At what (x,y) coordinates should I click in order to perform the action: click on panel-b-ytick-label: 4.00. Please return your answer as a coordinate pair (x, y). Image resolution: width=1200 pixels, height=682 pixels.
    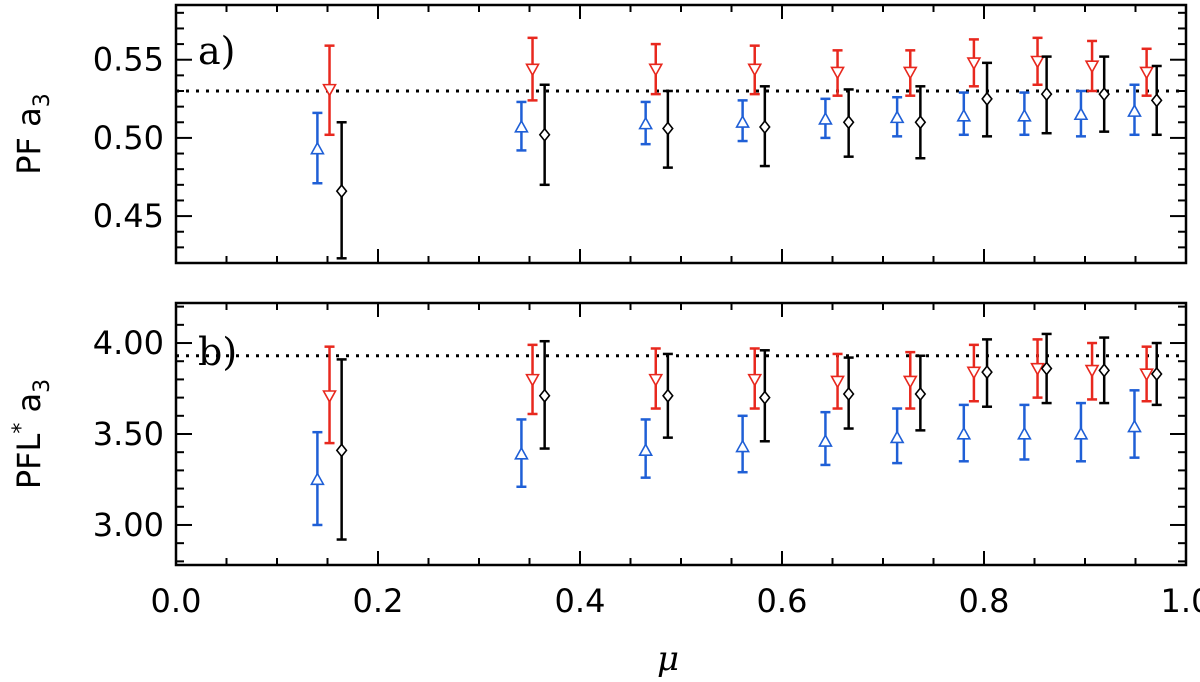
    Looking at the image, I should click on (128, 343).